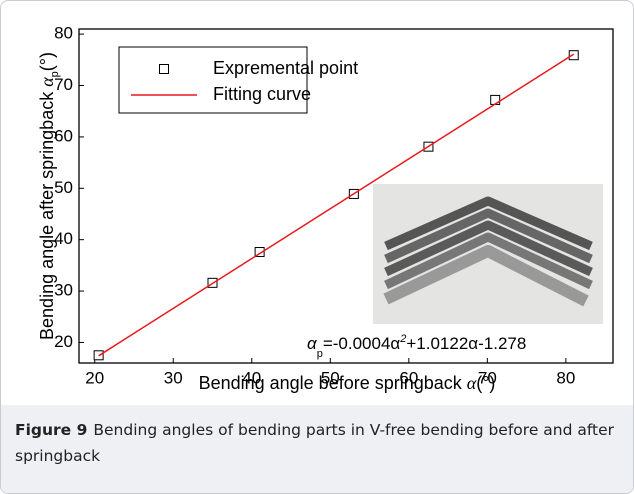 This screenshot has height=494, width=634. Describe the element at coordinates (94, 377) in the screenshot. I see `x-tick-label: 20` at that location.